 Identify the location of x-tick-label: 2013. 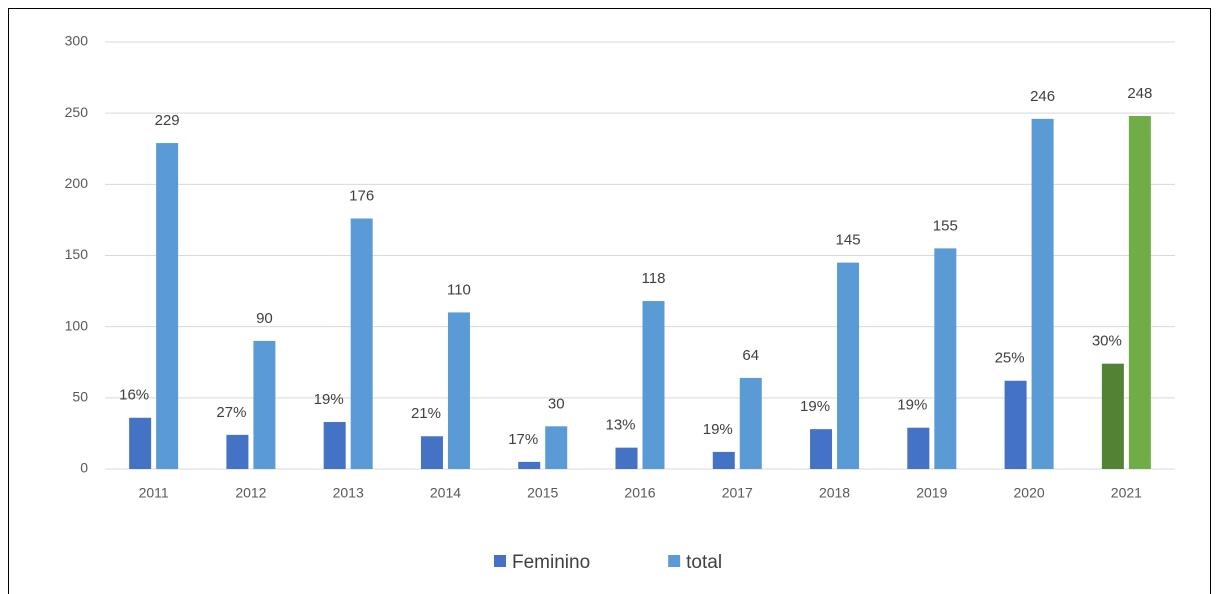
(348, 493).